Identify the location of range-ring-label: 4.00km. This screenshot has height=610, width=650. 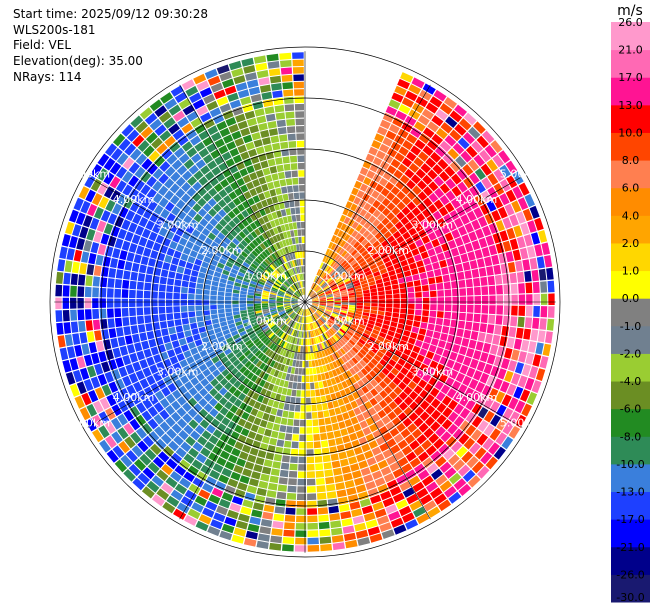
(477, 199).